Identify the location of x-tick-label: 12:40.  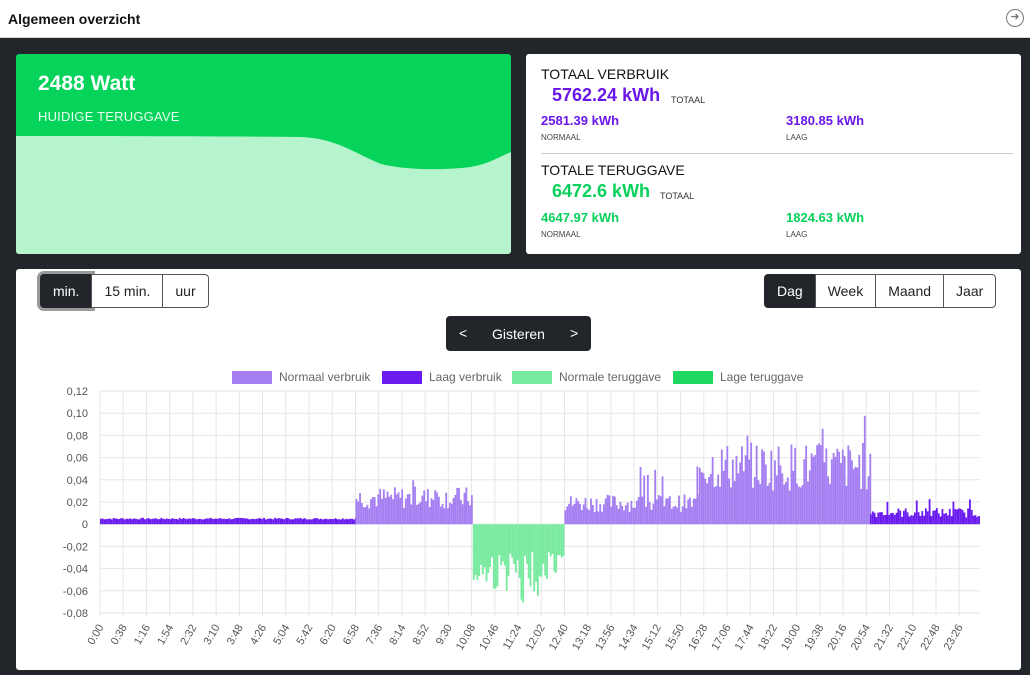
(559, 638).